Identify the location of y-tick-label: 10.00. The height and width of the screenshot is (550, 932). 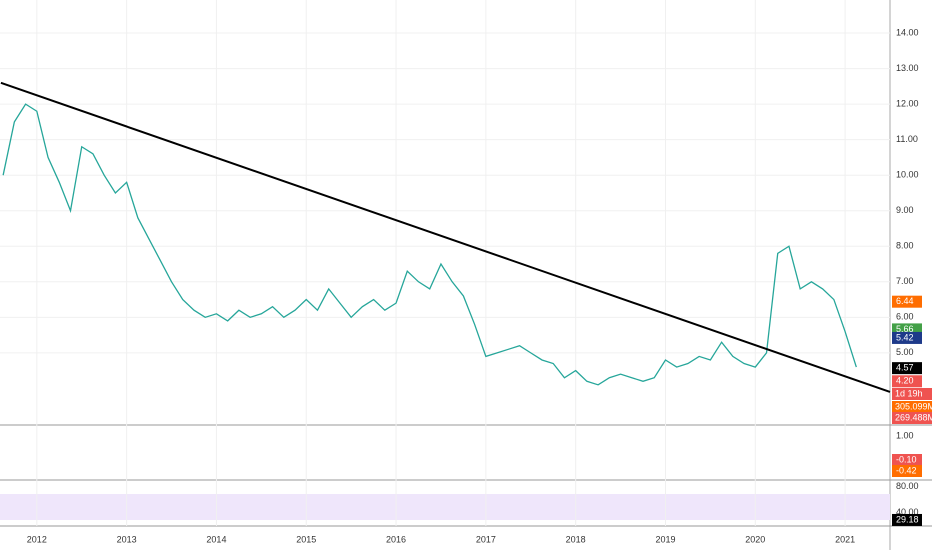
(907, 175).